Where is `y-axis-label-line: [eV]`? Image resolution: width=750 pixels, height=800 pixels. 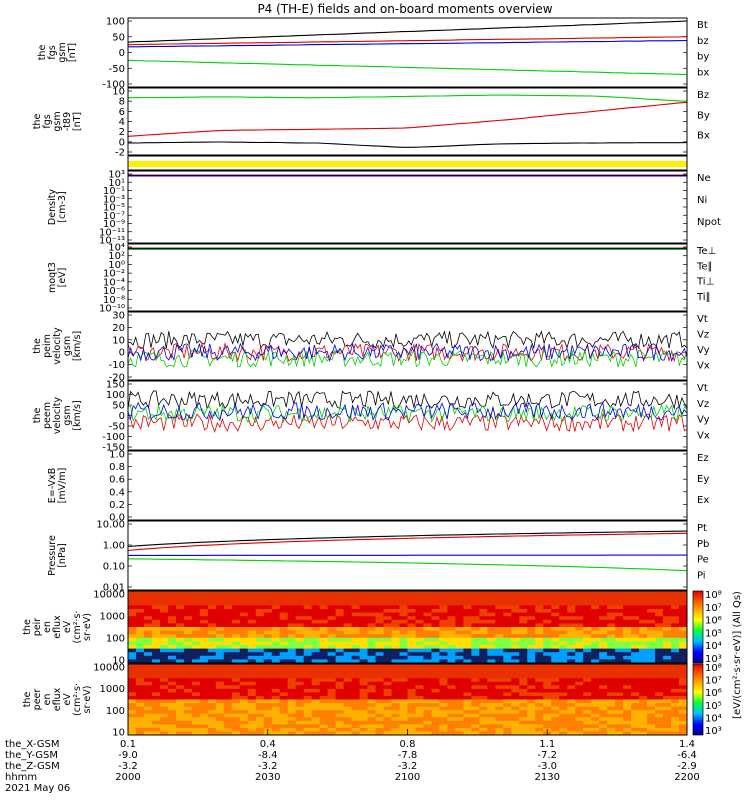 y-axis-label-line: [eV] is located at coordinates (62, 278).